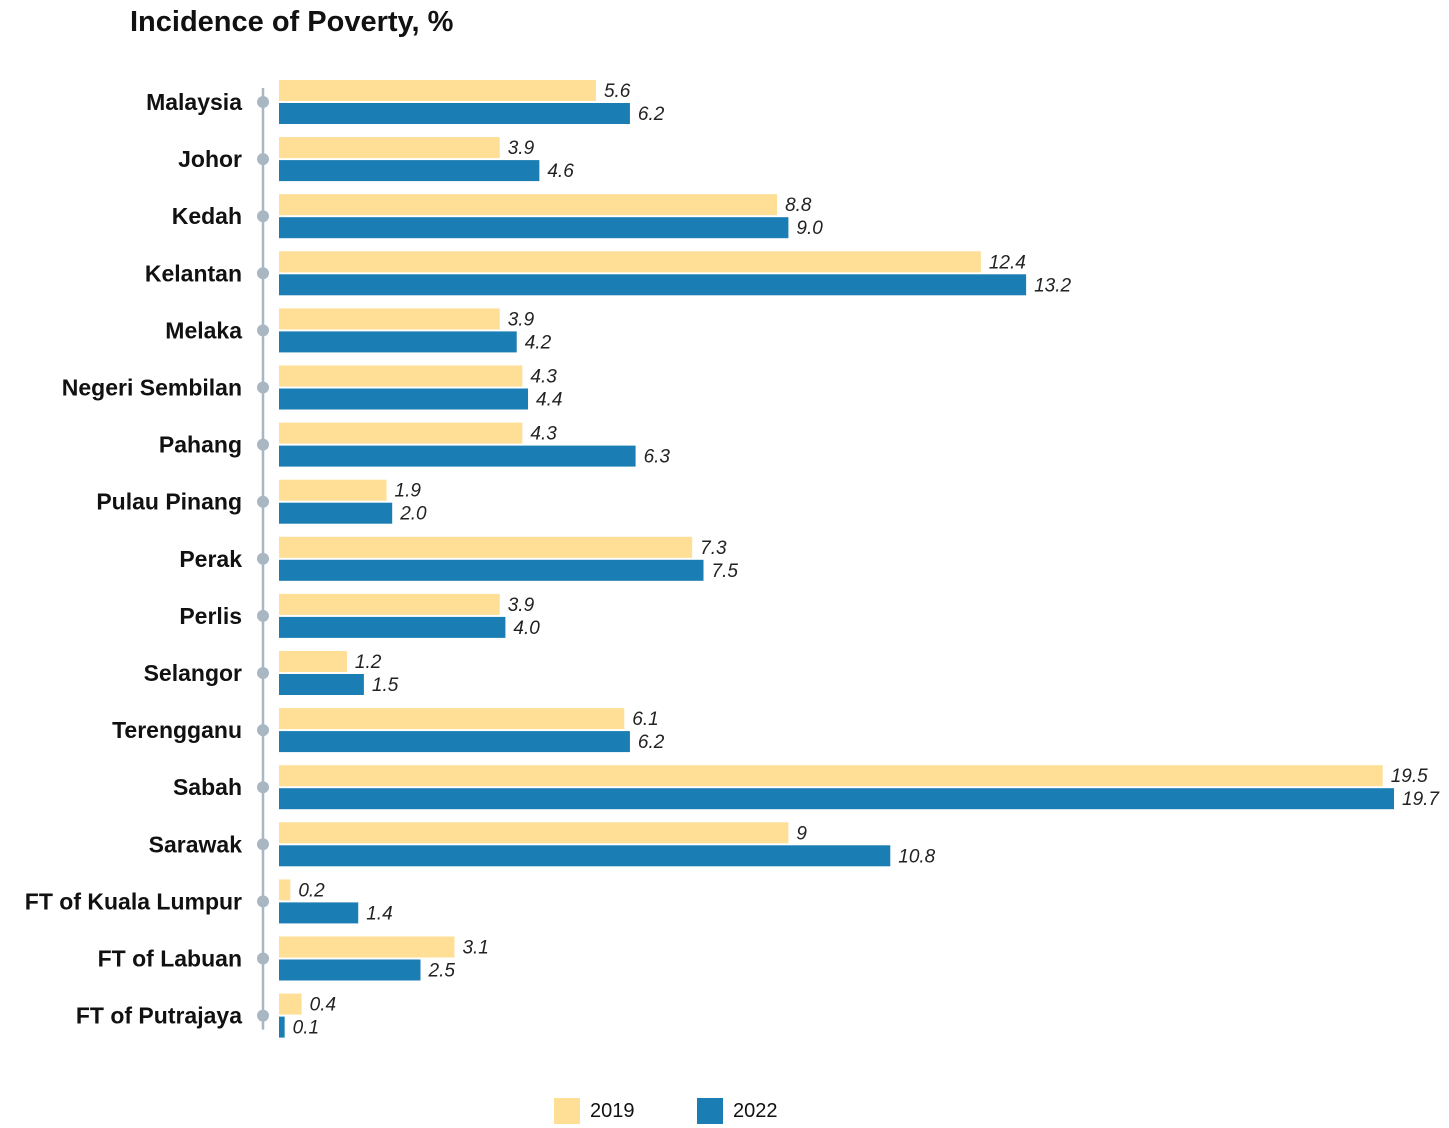 This screenshot has height=1128, width=1449. Describe the element at coordinates (292, 22) in the screenshot. I see `chart-title: Incidence of Poverty, %` at that location.